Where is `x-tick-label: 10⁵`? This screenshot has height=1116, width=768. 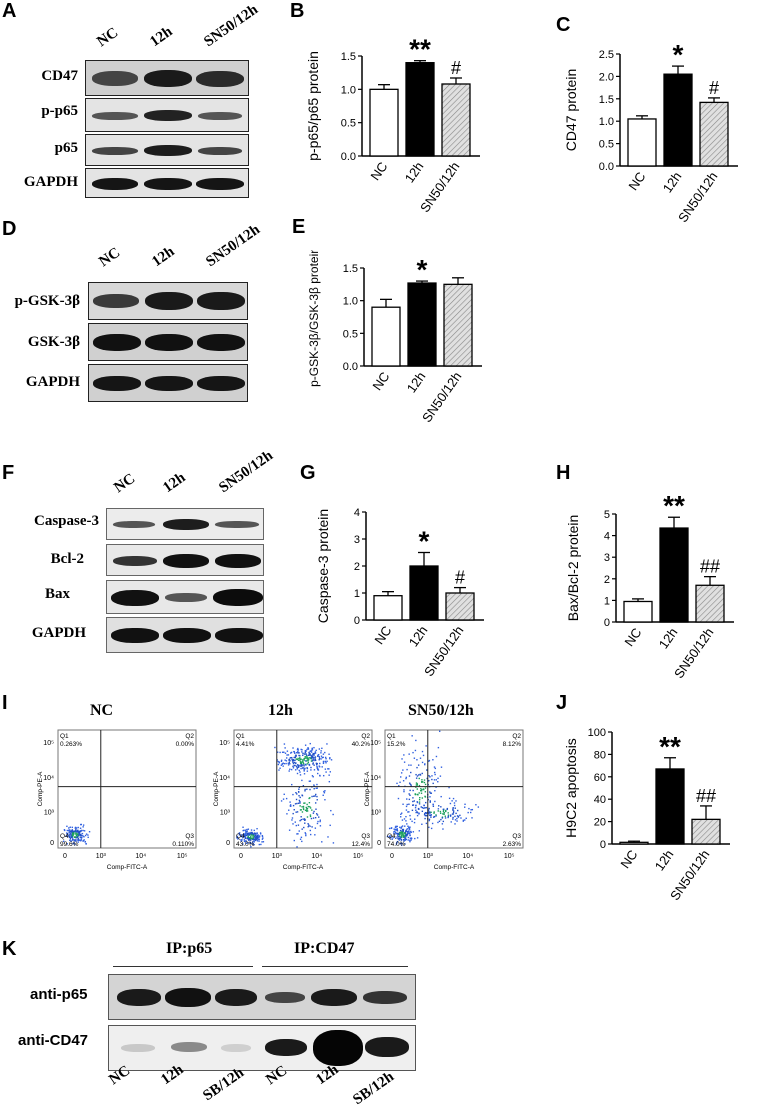
x-tick-label: 10⁵ is located at coordinates (509, 856).